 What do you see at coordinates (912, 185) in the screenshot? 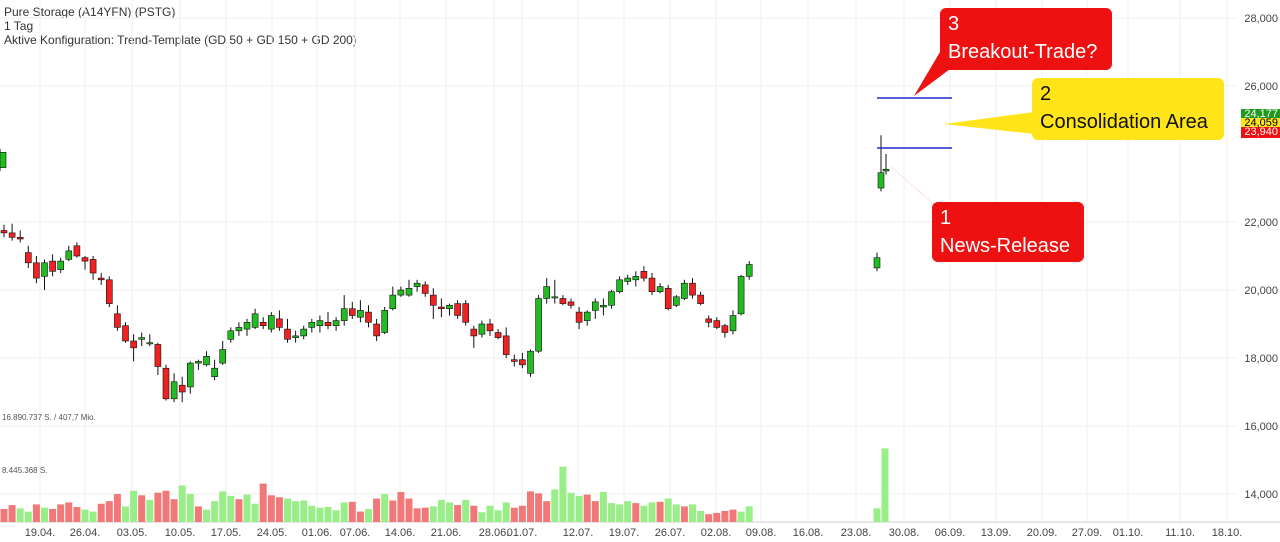
I see `news-pointer` at bounding box center [912, 185].